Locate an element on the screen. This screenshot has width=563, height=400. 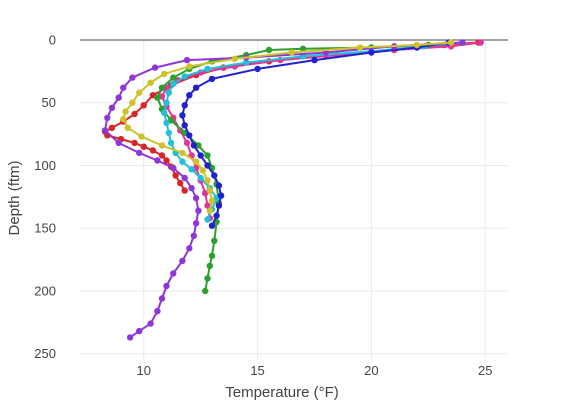
x-tick-label: 25 is located at coordinates (485, 370).